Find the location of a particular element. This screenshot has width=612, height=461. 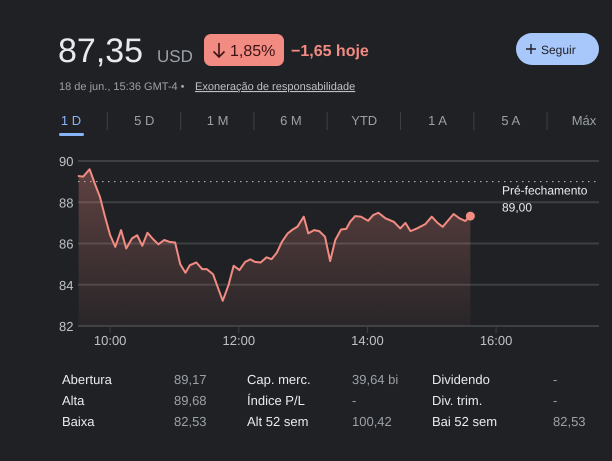

x-tick-label: 16:00 is located at coordinates (496, 340).